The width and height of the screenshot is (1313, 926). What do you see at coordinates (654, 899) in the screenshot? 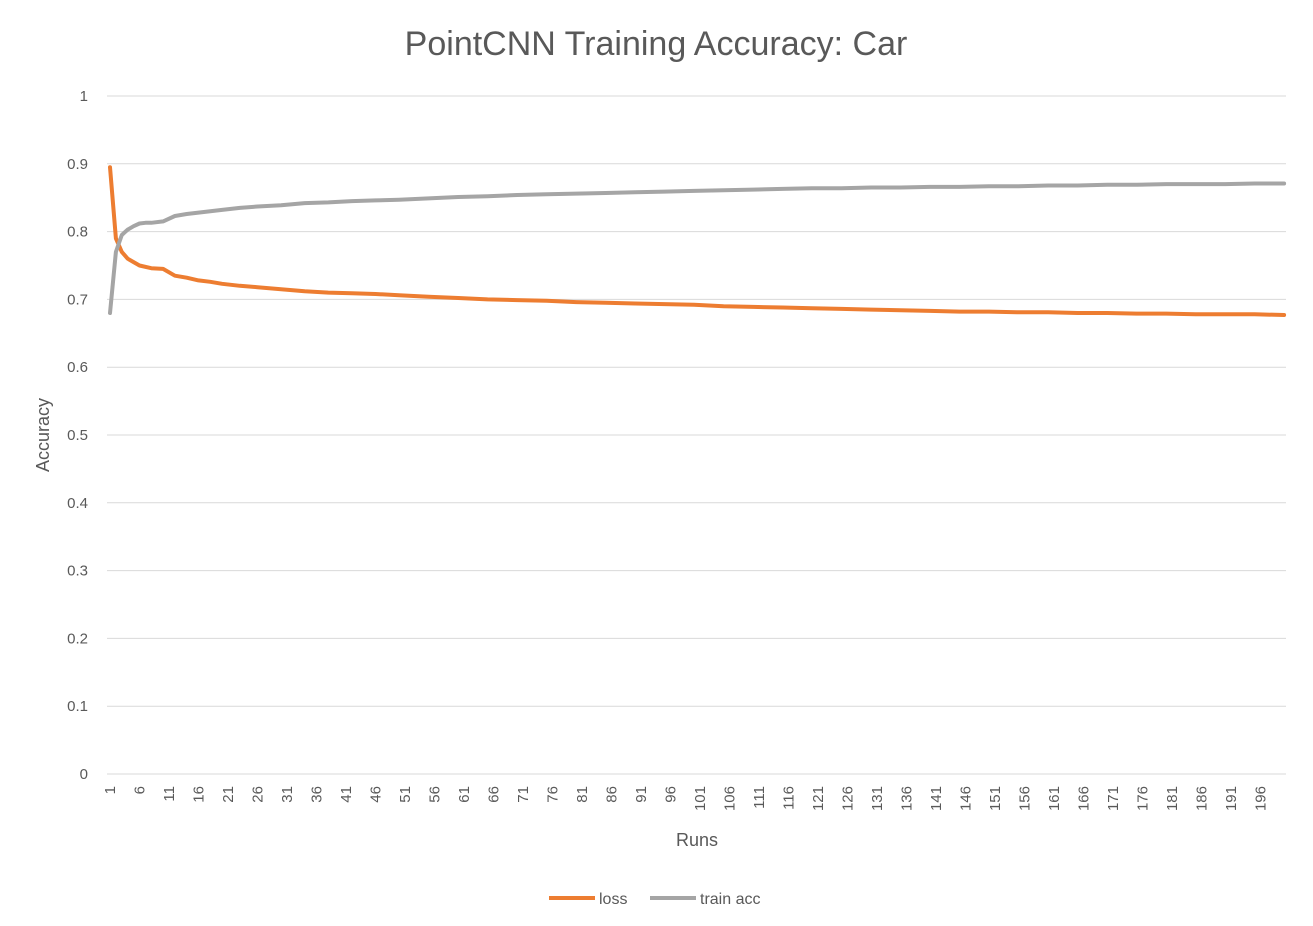
I see `legend: loss train acc` at bounding box center [654, 899].